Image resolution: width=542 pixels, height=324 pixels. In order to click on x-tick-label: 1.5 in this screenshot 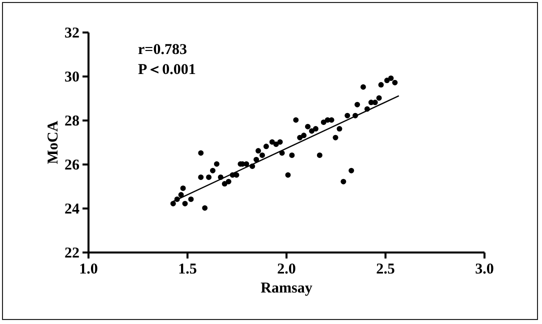, I will do `click(187, 270)`.